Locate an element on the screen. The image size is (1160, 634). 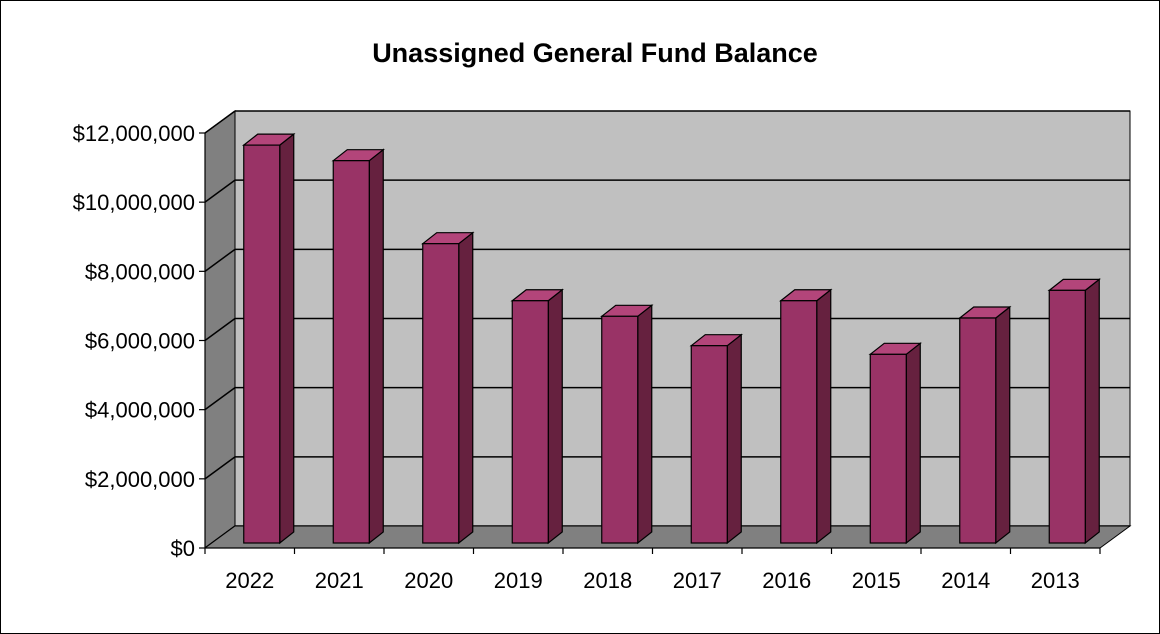
x-tick-label: 2017 is located at coordinates (697, 580).